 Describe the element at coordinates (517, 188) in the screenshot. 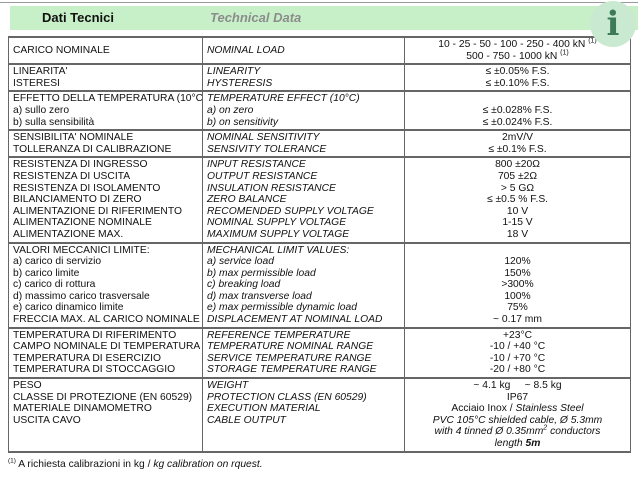

I see `value-line: > 5 GΩ` at that location.